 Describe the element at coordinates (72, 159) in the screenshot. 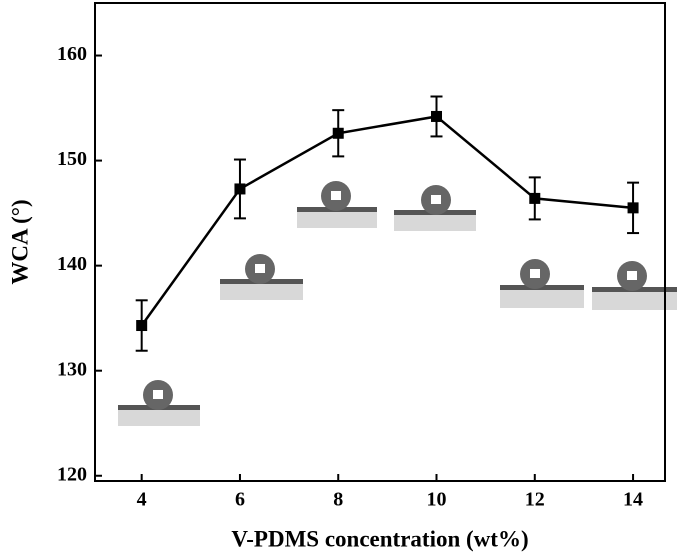

I see `y-tick-label: 150` at that location.